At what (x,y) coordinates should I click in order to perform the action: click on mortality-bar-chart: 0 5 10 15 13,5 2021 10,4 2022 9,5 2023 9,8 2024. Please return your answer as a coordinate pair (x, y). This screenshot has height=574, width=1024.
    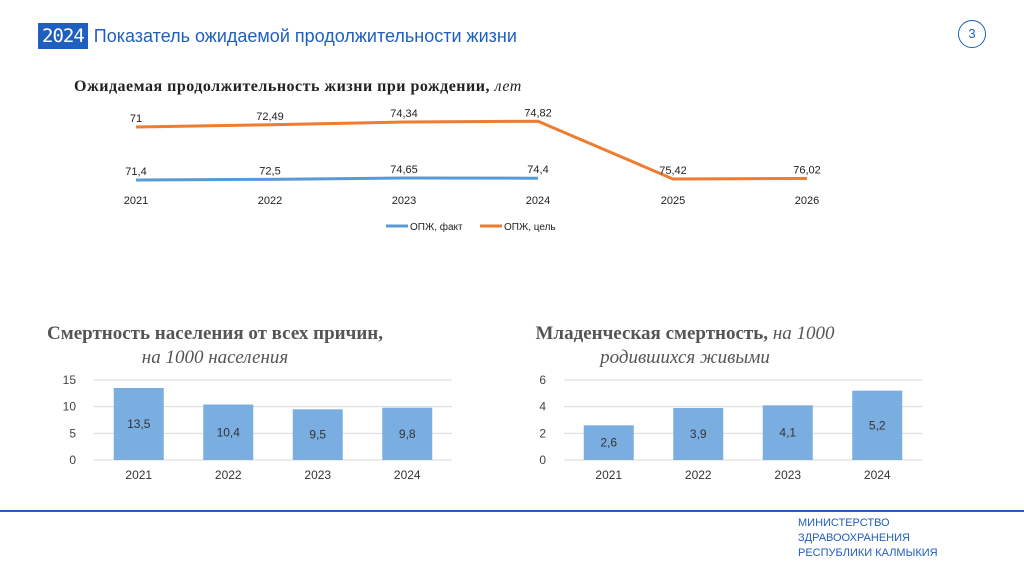
    Looking at the image, I should click on (257, 427).